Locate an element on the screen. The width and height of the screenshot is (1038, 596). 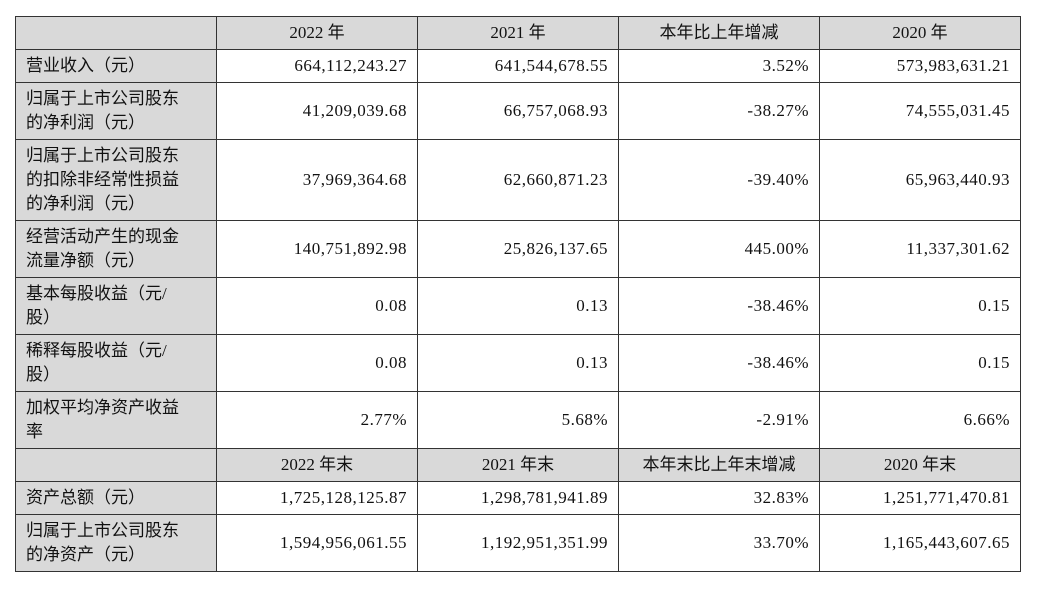
value-cell: 65,963,440.93 is located at coordinates (920, 180).